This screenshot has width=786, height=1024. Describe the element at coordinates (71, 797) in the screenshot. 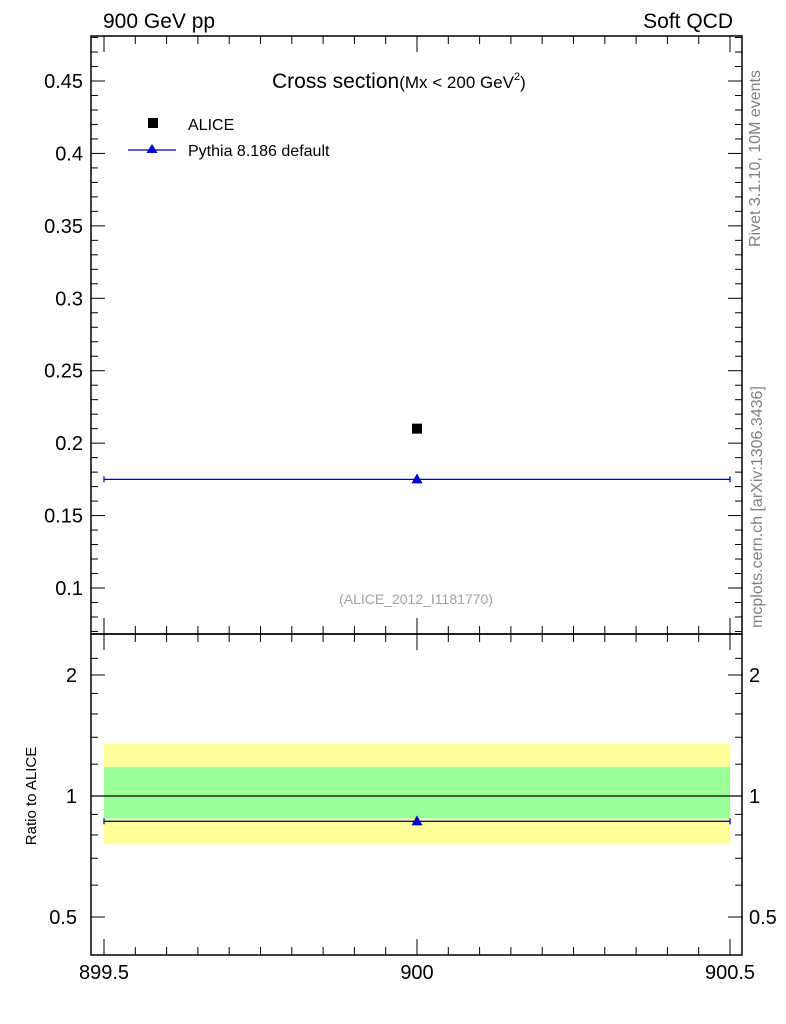

I see `ratio-y-tick-label: 1` at that location.